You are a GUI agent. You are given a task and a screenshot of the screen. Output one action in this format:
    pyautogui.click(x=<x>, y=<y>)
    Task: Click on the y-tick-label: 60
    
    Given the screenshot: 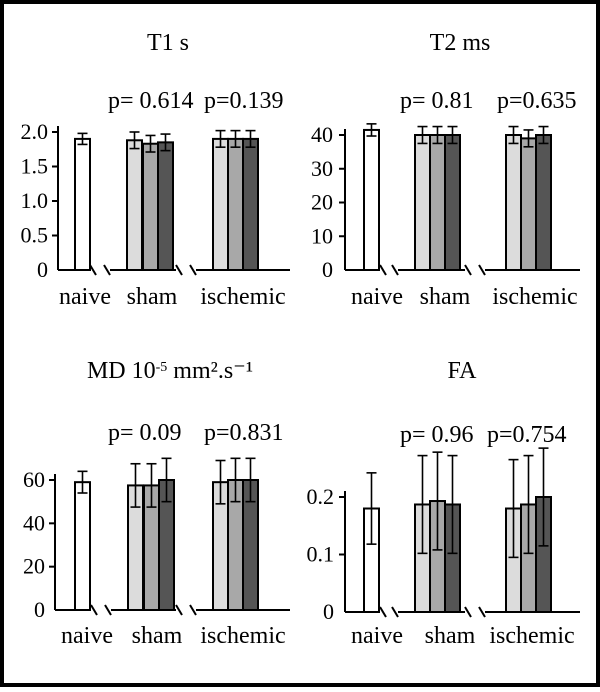 What is the action you would take?
    pyautogui.click(x=34, y=479)
    